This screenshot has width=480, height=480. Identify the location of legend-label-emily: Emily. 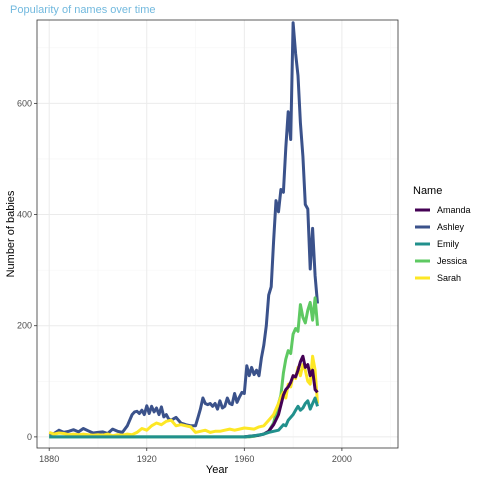
(448, 244).